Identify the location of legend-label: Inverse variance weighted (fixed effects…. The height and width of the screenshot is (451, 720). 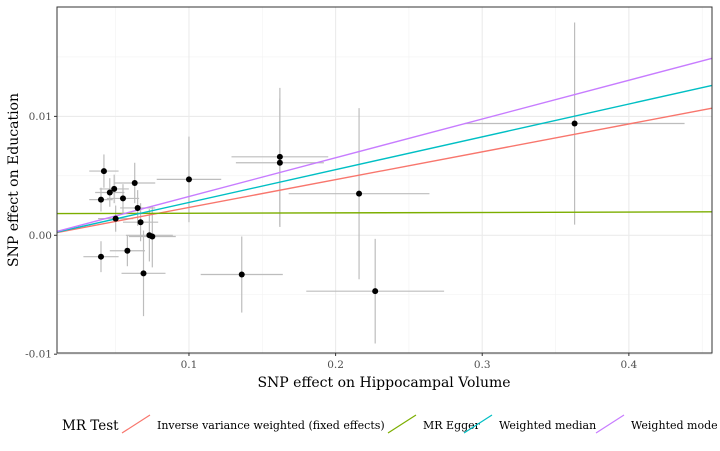
(271, 425).